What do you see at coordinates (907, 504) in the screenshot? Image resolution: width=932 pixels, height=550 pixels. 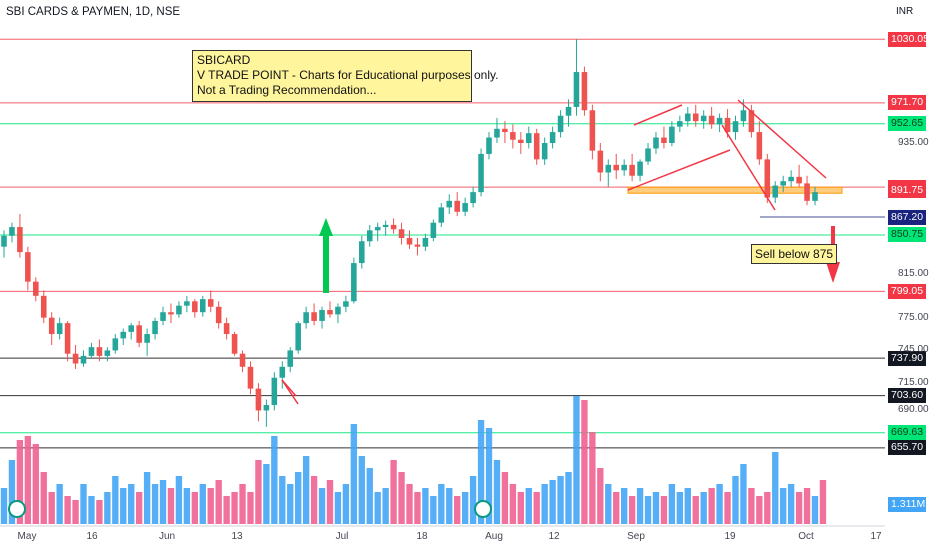 I see `price-level-badge: 1.311M` at bounding box center [907, 504].